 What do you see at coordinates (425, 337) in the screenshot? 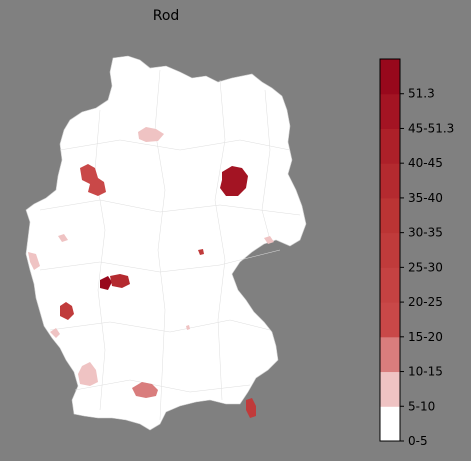
I see `colorbar-tick-label: 15-20` at bounding box center [425, 337].